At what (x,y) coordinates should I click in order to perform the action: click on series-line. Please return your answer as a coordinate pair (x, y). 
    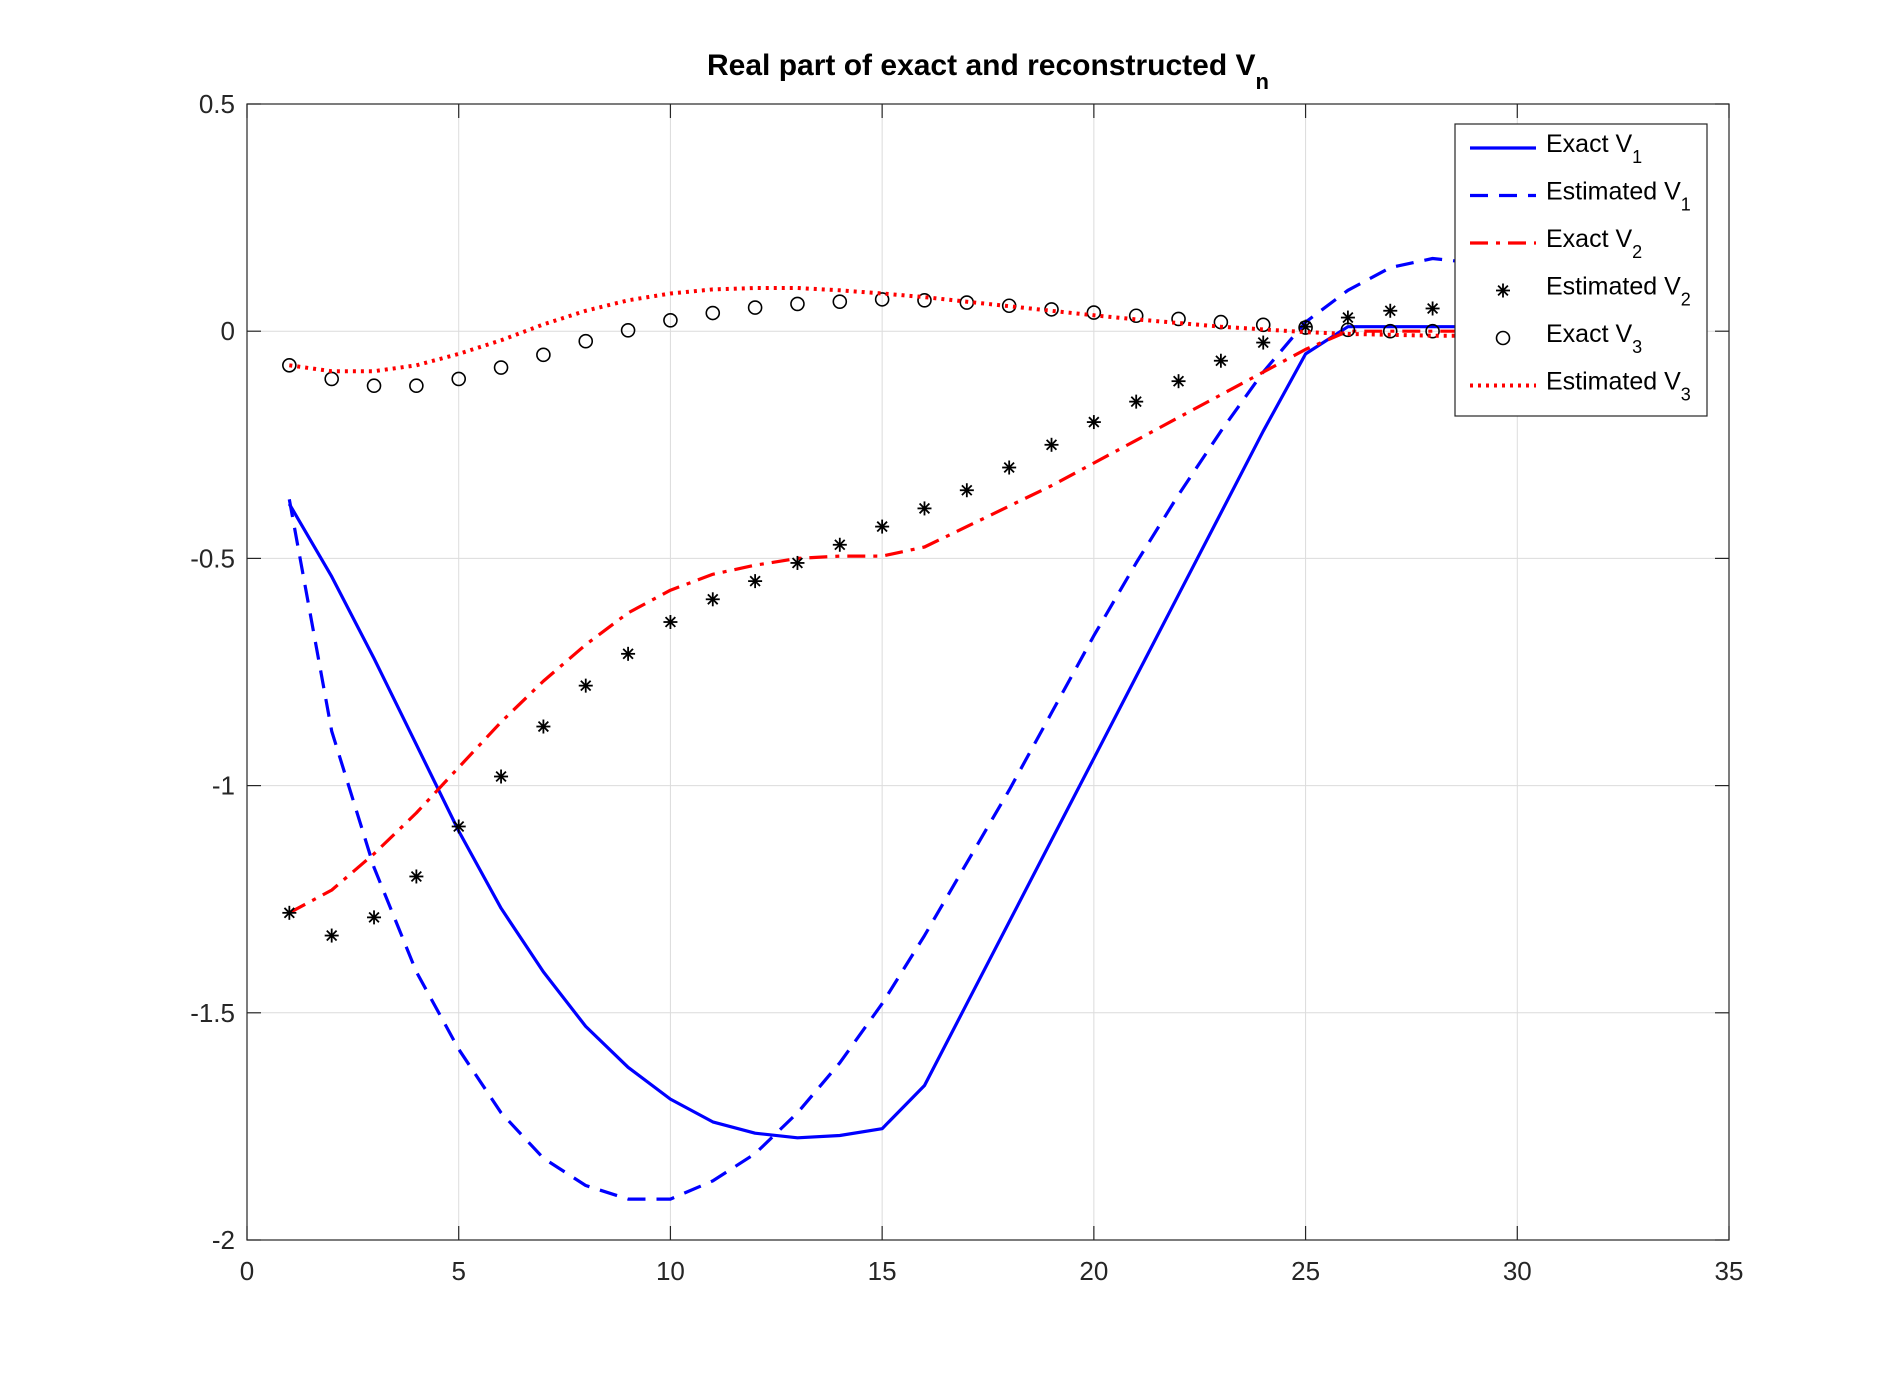
    Looking at the image, I should click on (882, 330).